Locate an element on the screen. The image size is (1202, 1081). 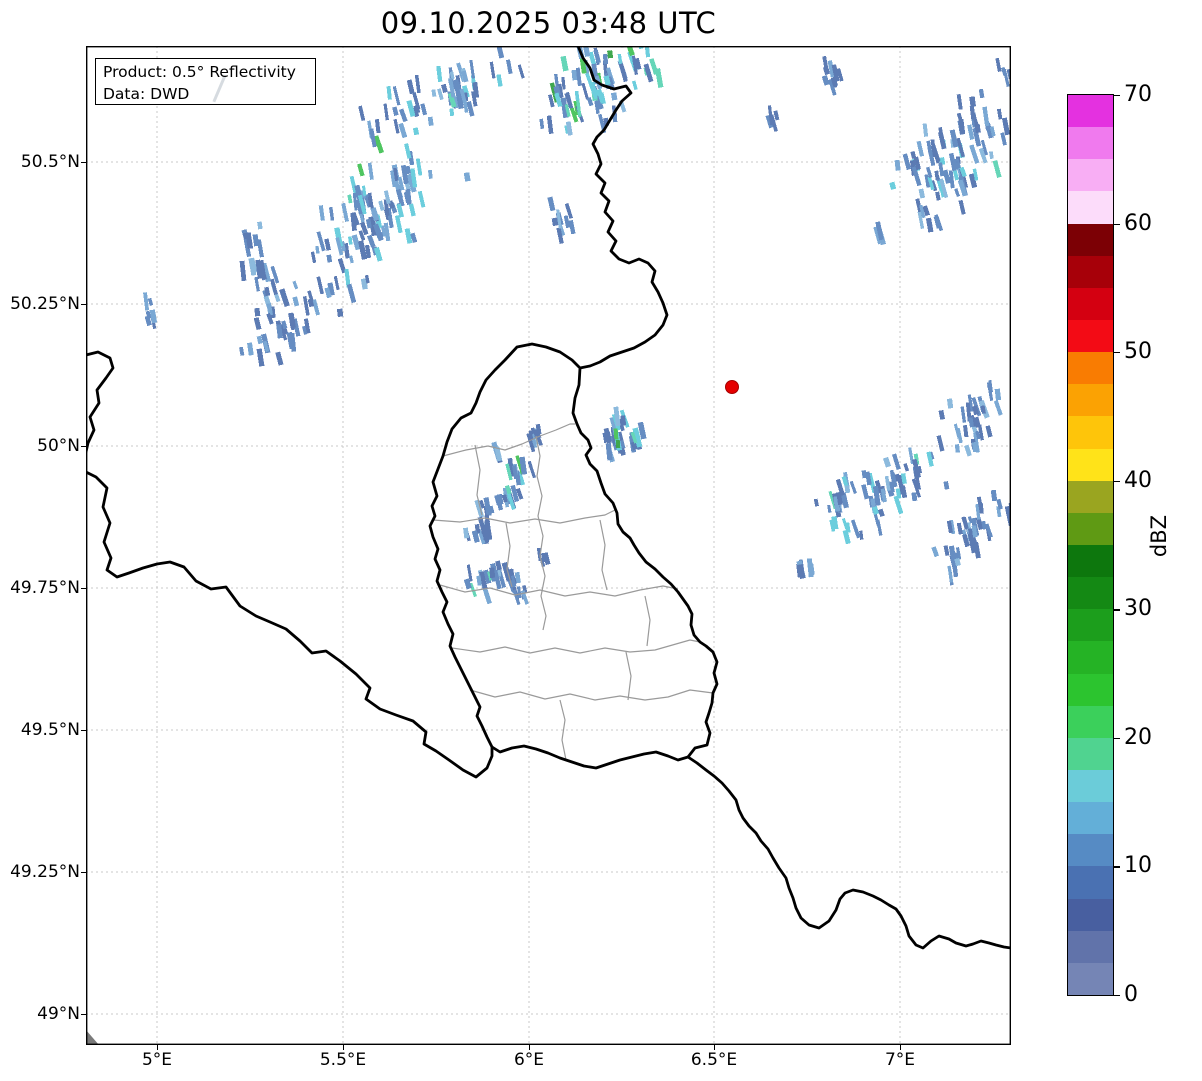
colorbar-label: dBZ is located at coordinates (1159, 536).